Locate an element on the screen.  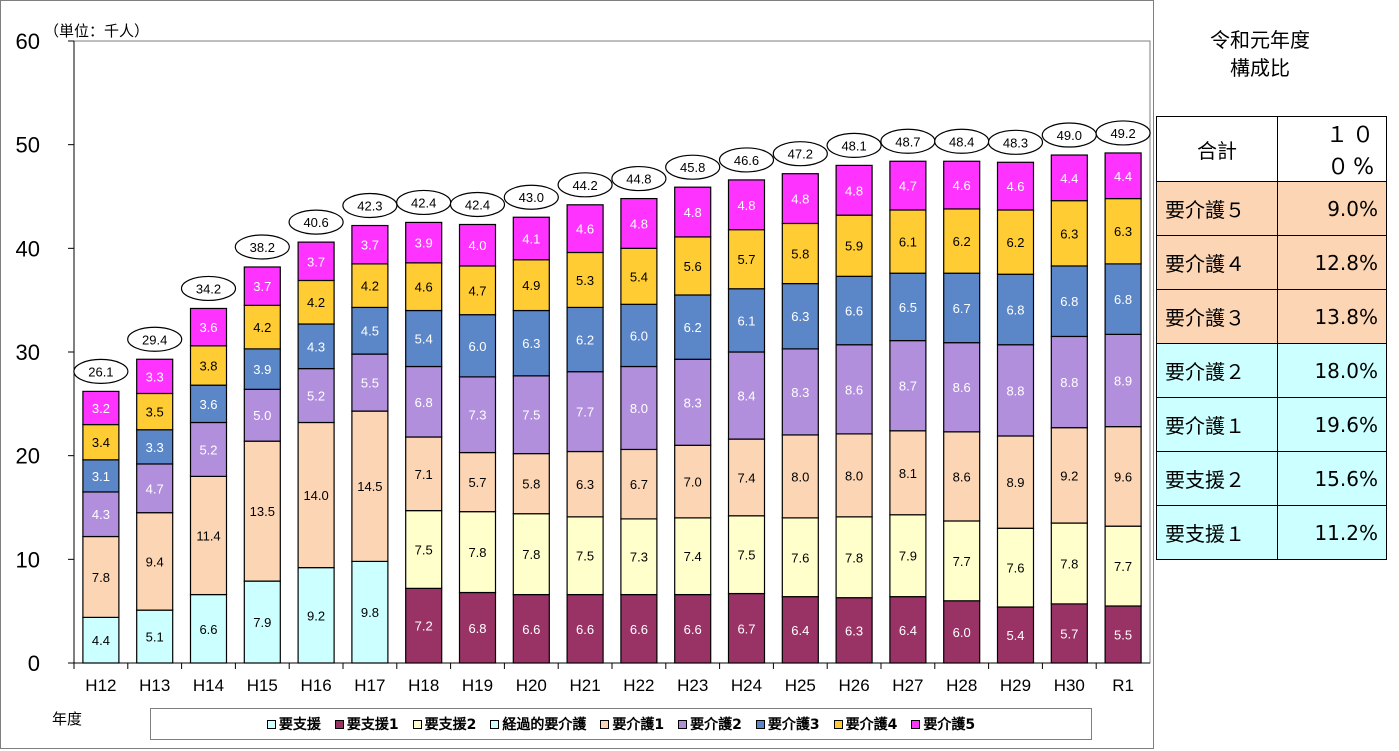
ratio-row: 要支援１ 11.2% is located at coordinates (1271, 532).